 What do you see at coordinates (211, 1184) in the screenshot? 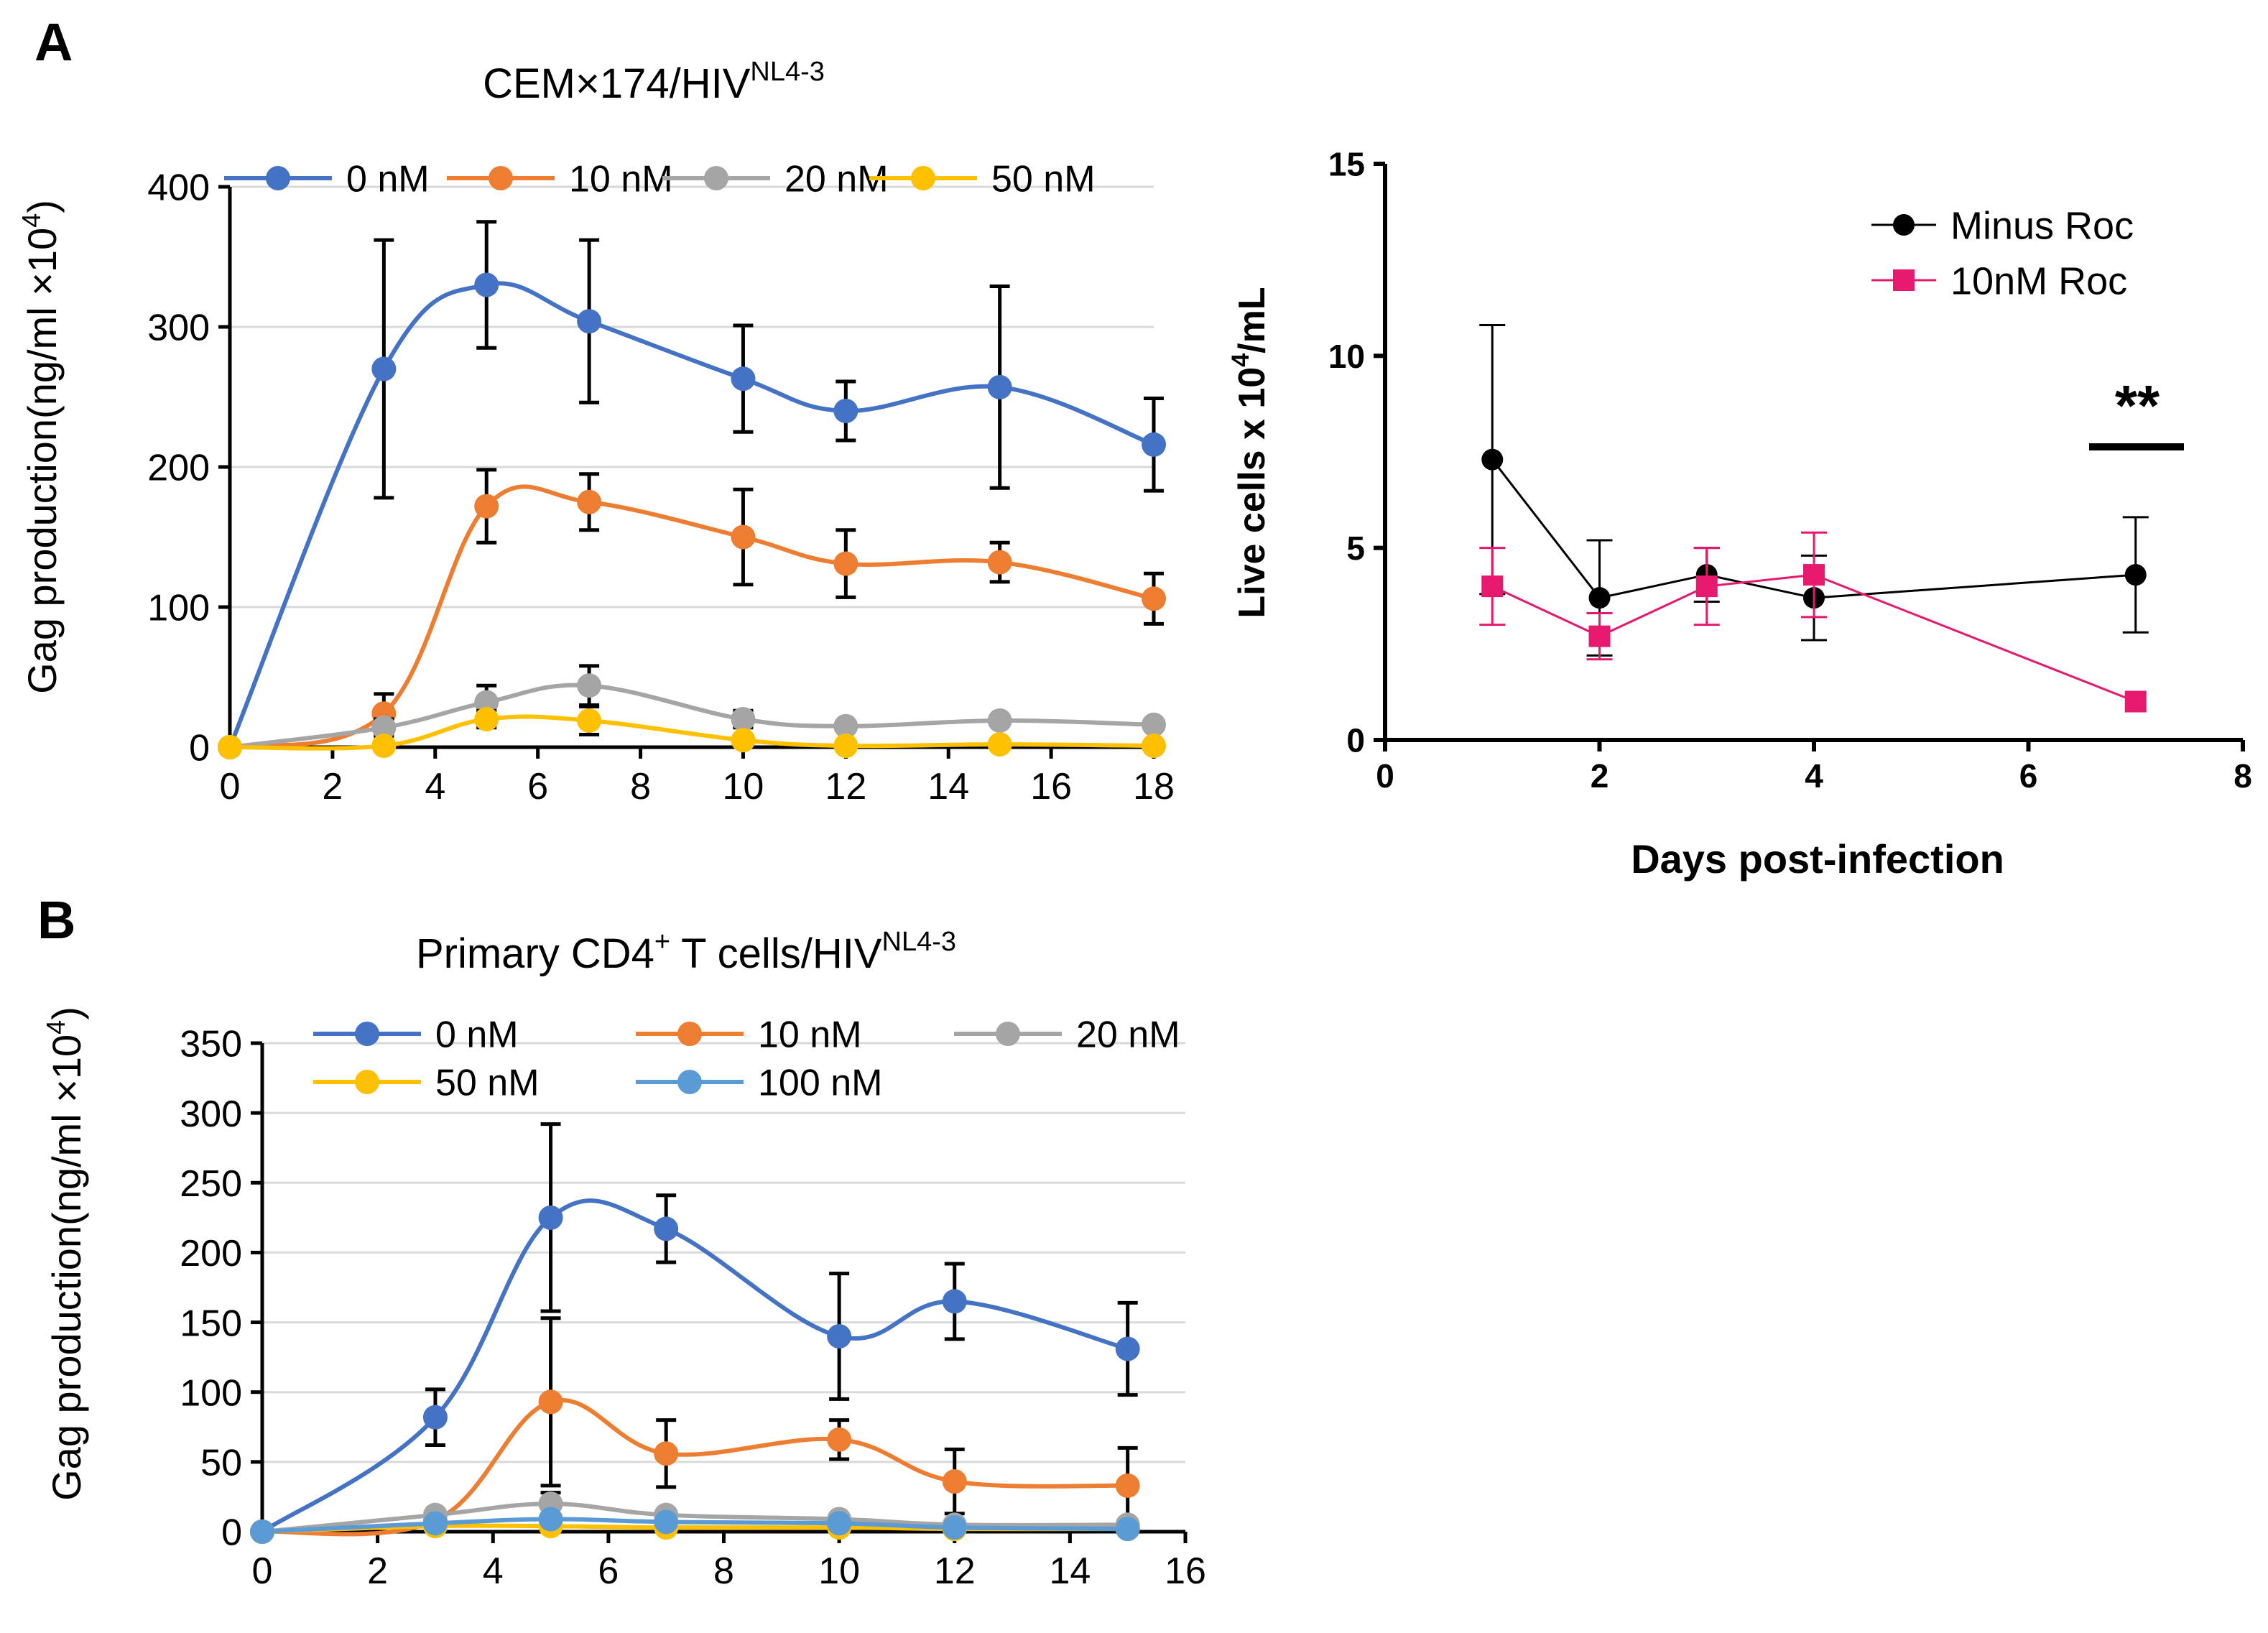
I see `y-tick-label: 250` at bounding box center [211, 1184].